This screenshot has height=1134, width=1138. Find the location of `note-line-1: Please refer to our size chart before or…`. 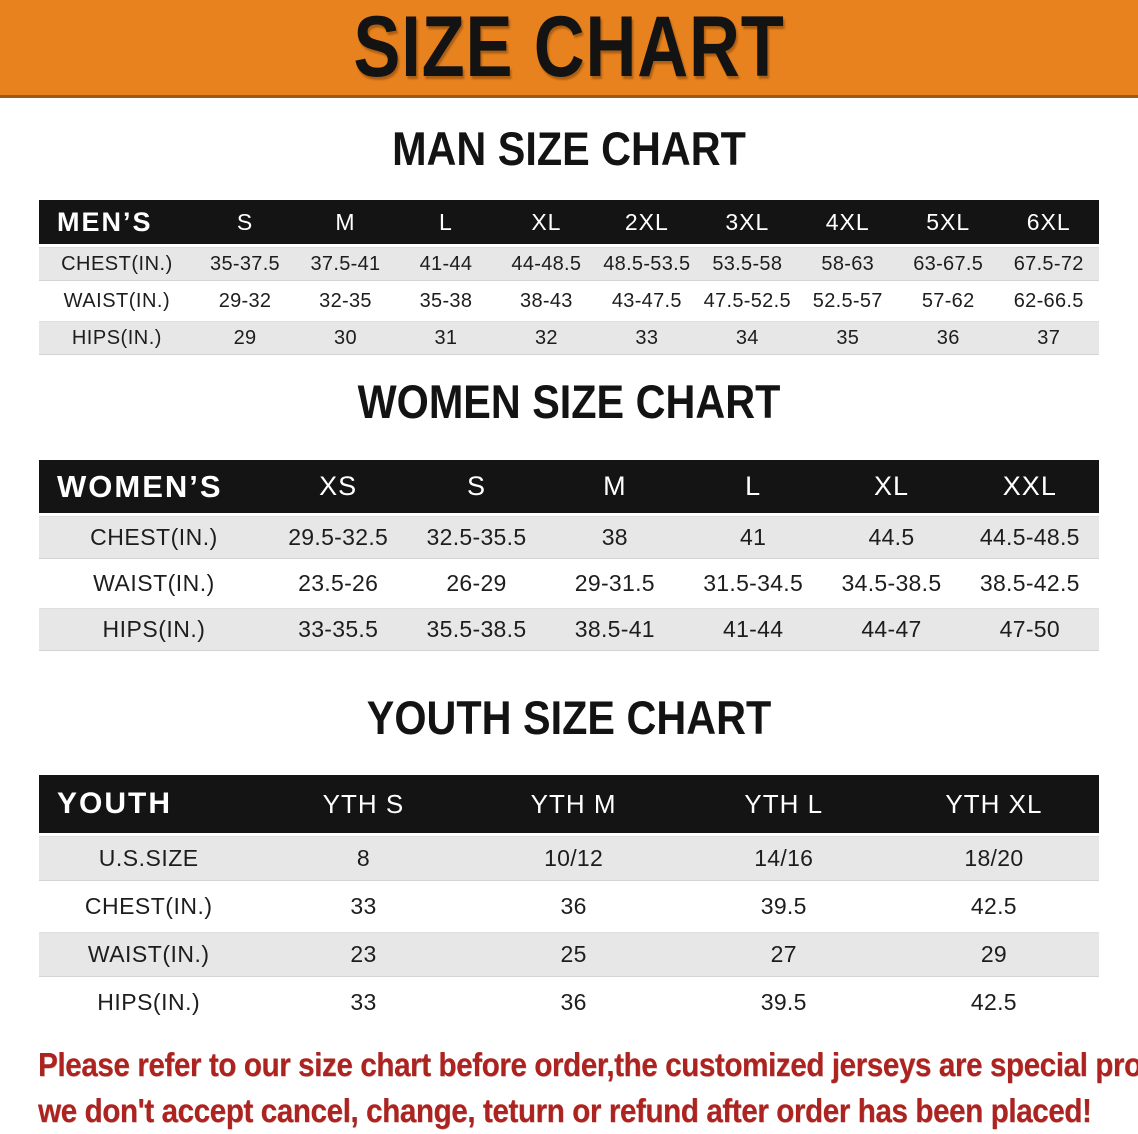

note-line-1: Please refer to our size chart before or… is located at coordinates (588, 1064).